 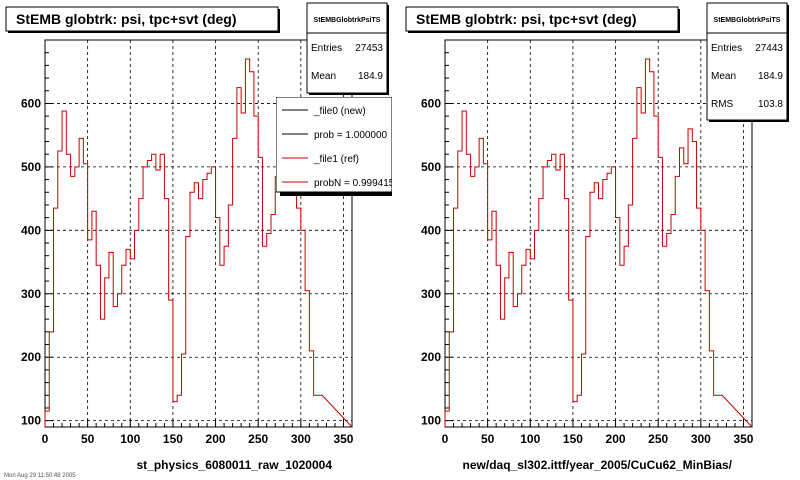 What do you see at coordinates (234, 465) in the screenshot?
I see `x-axis-label: st_physics_6080011_raw_1020004` at bounding box center [234, 465].